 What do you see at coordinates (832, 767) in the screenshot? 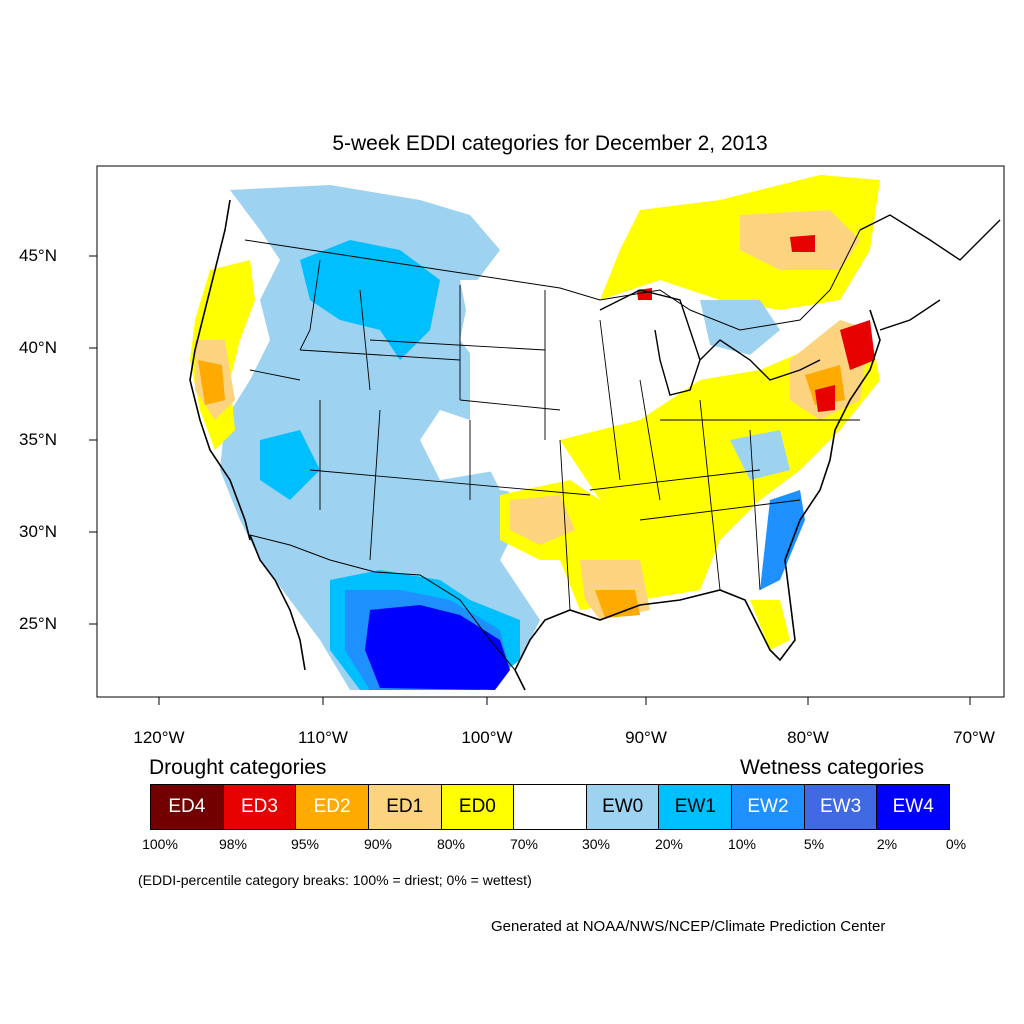
I see `legend-wetness-heading: Wetness categories` at bounding box center [832, 767].